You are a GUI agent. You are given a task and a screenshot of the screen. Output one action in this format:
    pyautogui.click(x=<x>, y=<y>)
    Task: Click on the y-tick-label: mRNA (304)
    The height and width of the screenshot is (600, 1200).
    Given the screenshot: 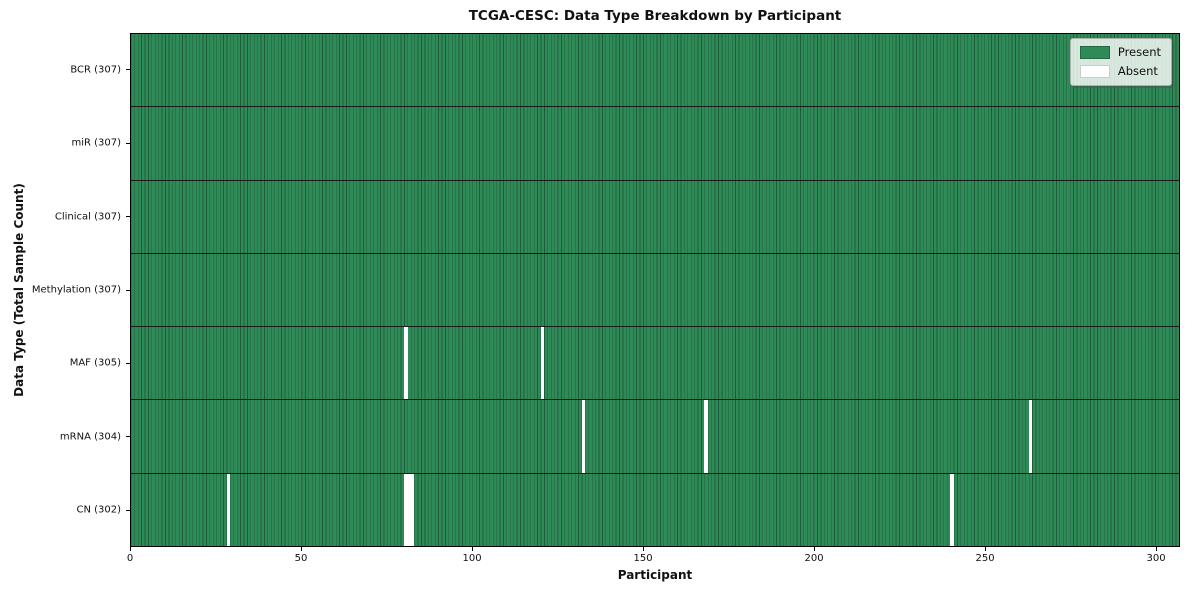 What is the action you would take?
    pyautogui.click(x=90, y=437)
    